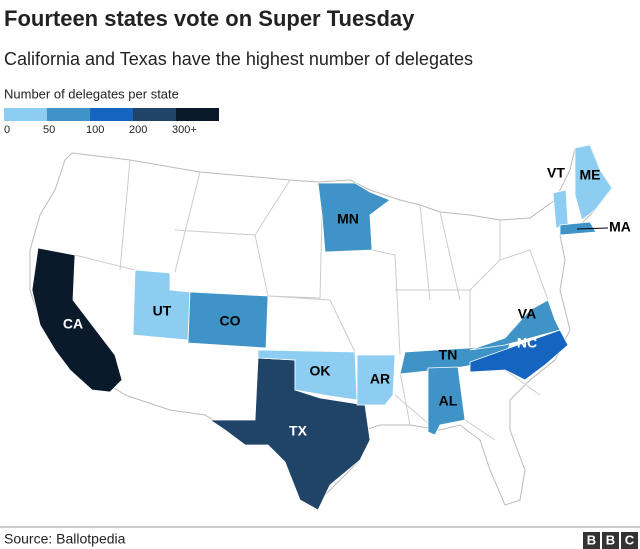 This screenshot has height=549, width=640. Describe the element at coordinates (348, 219) in the screenshot. I see `state-label: MN` at that location.